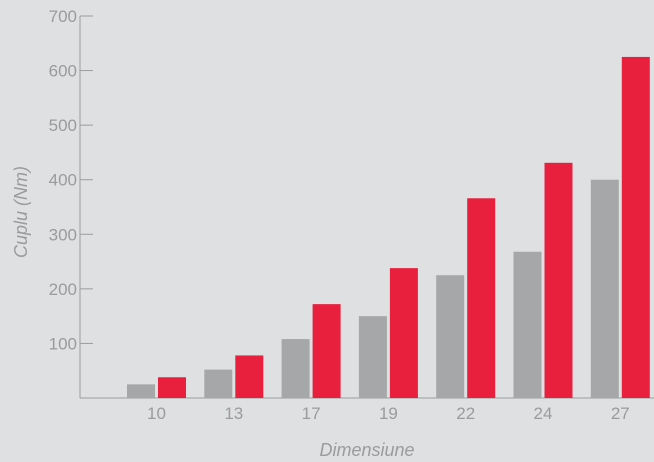 The height and width of the screenshot is (462, 654). Describe the element at coordinates (63, 71) in the screenshot. I see `y-tick-label: 600` at that location.